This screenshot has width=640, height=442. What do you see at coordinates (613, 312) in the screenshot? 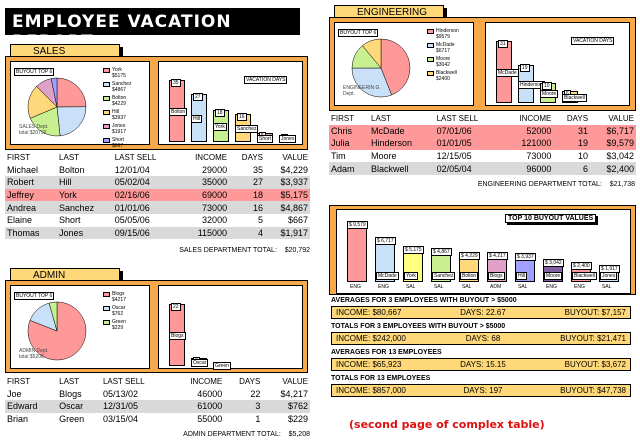
I see `summary-value: $7,157` at bounding box center [613, 312].